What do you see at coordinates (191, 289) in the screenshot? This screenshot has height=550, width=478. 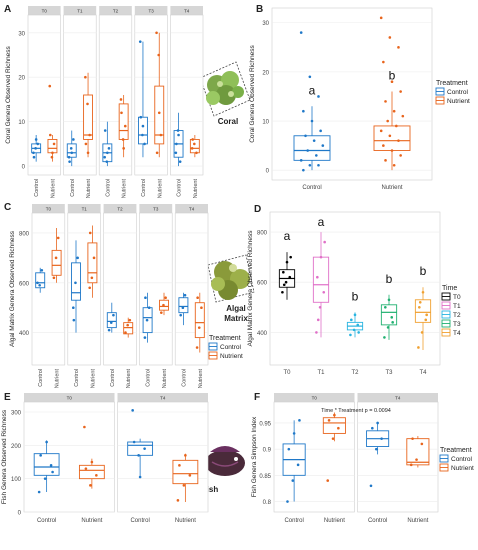 I see `facet-panel` at bounding box center [191, 289].